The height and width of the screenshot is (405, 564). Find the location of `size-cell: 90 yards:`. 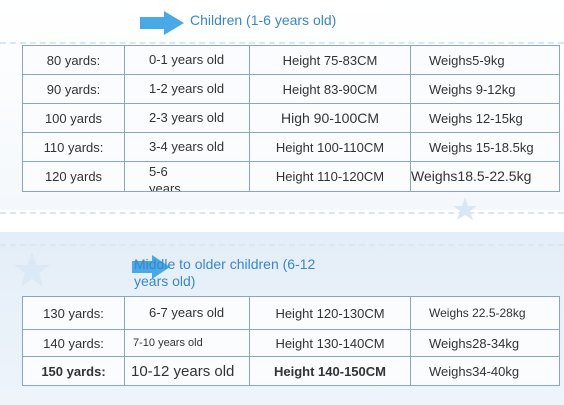

size-cell: 90 yards: is located at coordinates (73, 89).